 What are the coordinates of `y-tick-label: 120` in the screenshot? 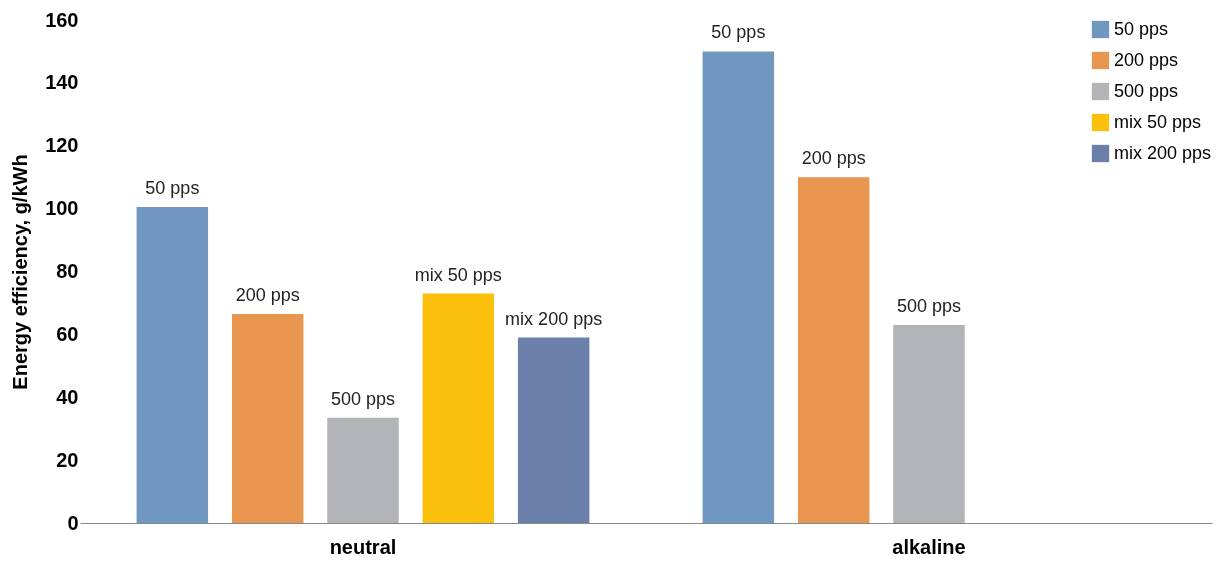 It's located at (62, 145).